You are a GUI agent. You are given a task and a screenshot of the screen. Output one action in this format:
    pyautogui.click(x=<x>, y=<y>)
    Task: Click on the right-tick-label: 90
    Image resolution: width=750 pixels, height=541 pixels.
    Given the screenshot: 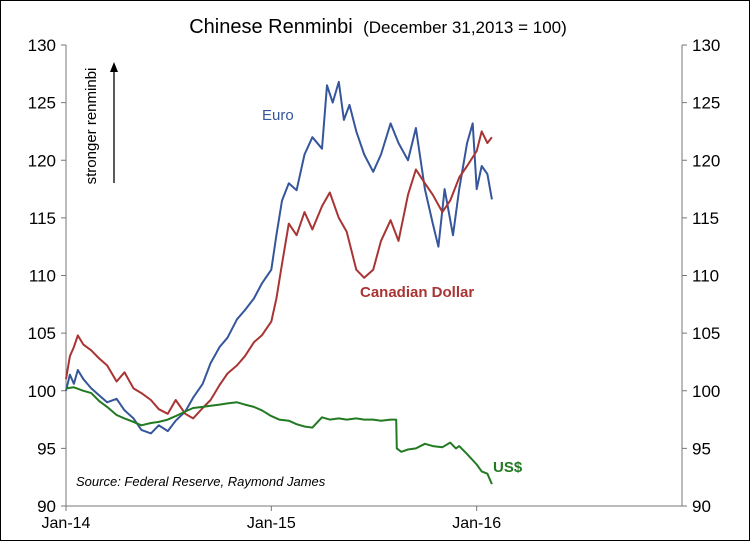 What is the action you would take?
    pyautogui.click(x=701, y=506)
    